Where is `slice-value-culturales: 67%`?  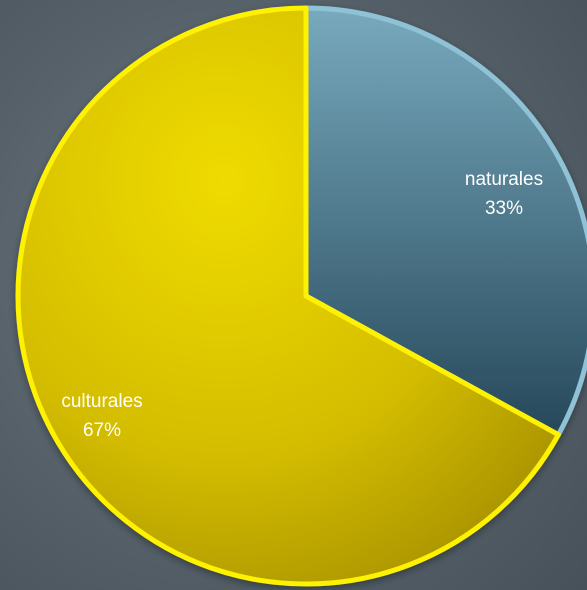
slice-value-culturales: 67% is located at coordinates (102, 430).